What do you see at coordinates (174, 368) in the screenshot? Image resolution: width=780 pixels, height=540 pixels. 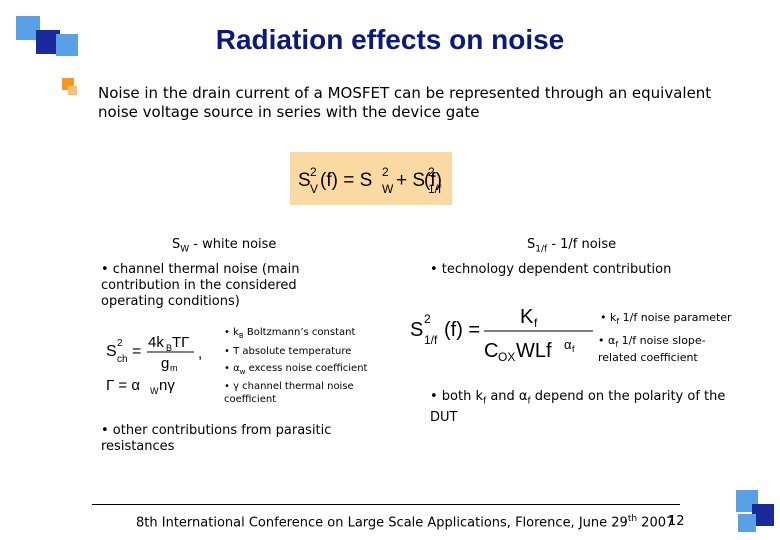 I see `svg-text: m` at bounding box center [174, 368].